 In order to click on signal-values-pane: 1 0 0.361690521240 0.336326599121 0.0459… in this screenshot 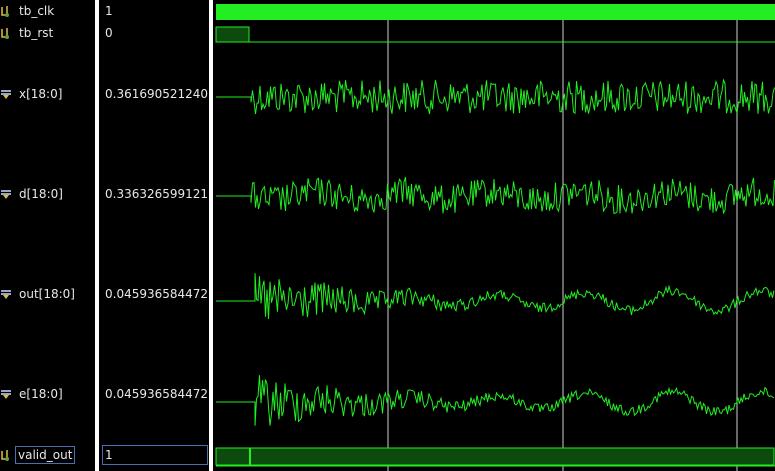, I will do `click(154, 235)`.